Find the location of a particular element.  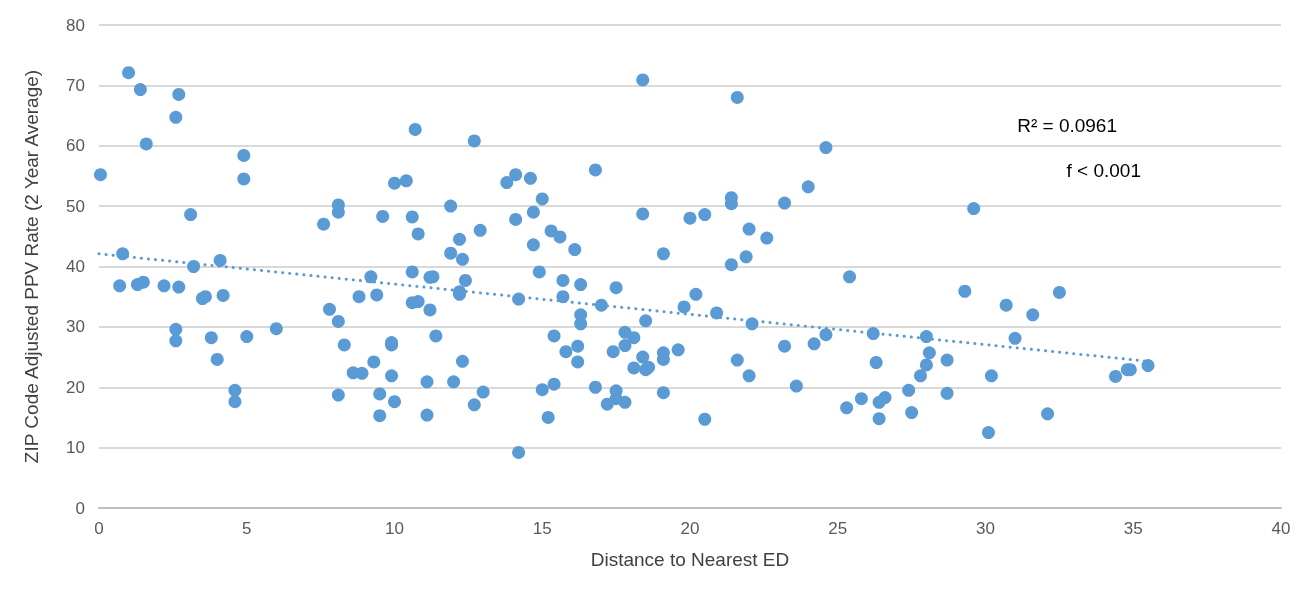

x-axis-title: Distance to Nearest ED is located at coordinates (690, 559).